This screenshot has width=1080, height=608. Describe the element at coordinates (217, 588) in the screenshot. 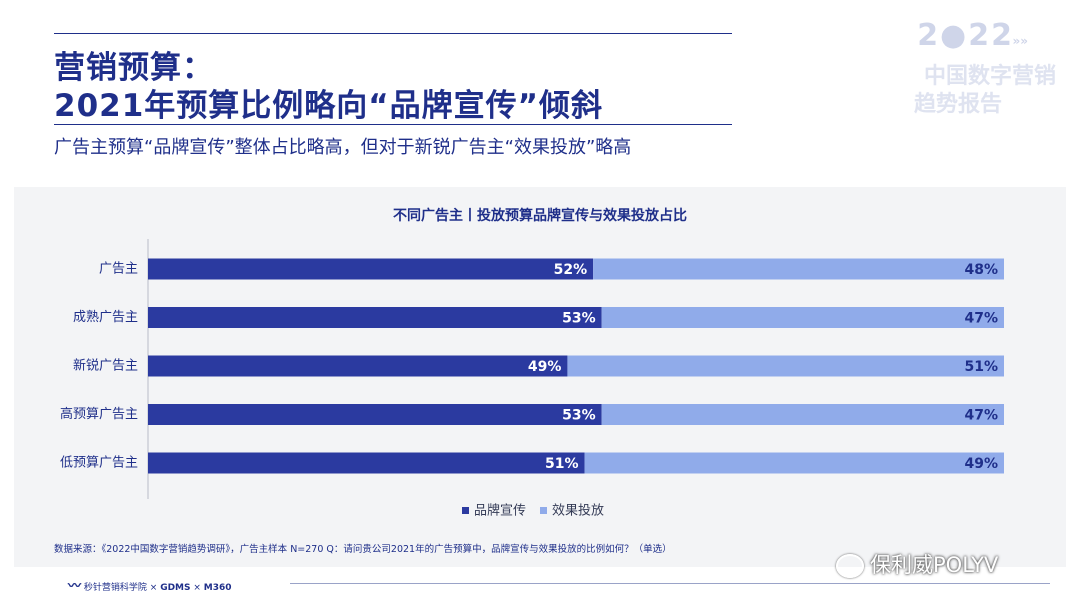

I see `logo-m360: M360` at that location.